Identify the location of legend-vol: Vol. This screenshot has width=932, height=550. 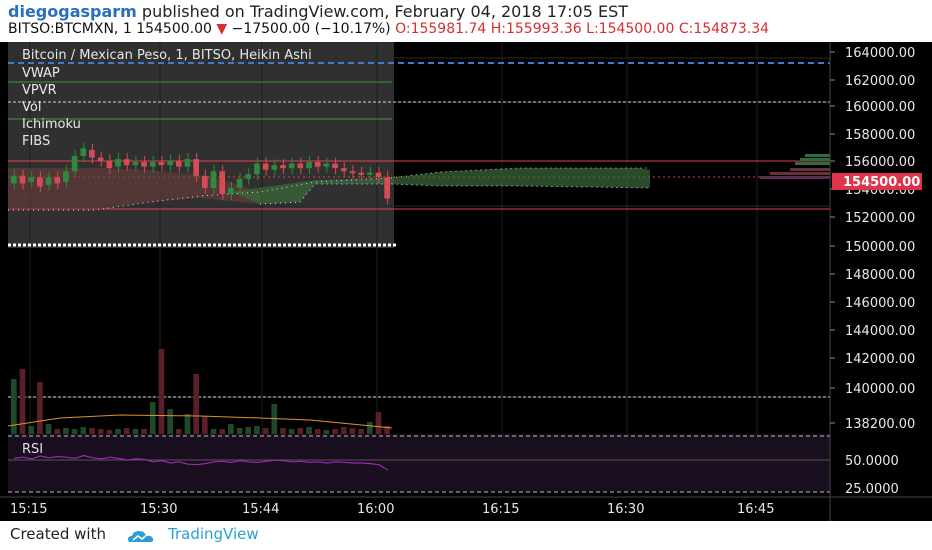
(32, 107).